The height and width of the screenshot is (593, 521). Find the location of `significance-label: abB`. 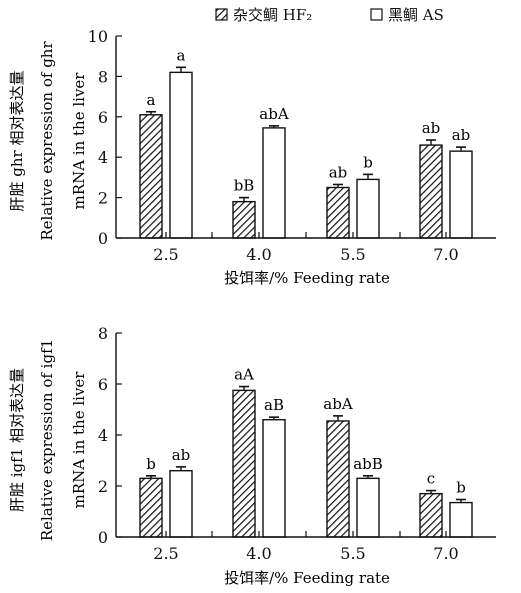

significance-label: abB is located at coordinates (368, 464).